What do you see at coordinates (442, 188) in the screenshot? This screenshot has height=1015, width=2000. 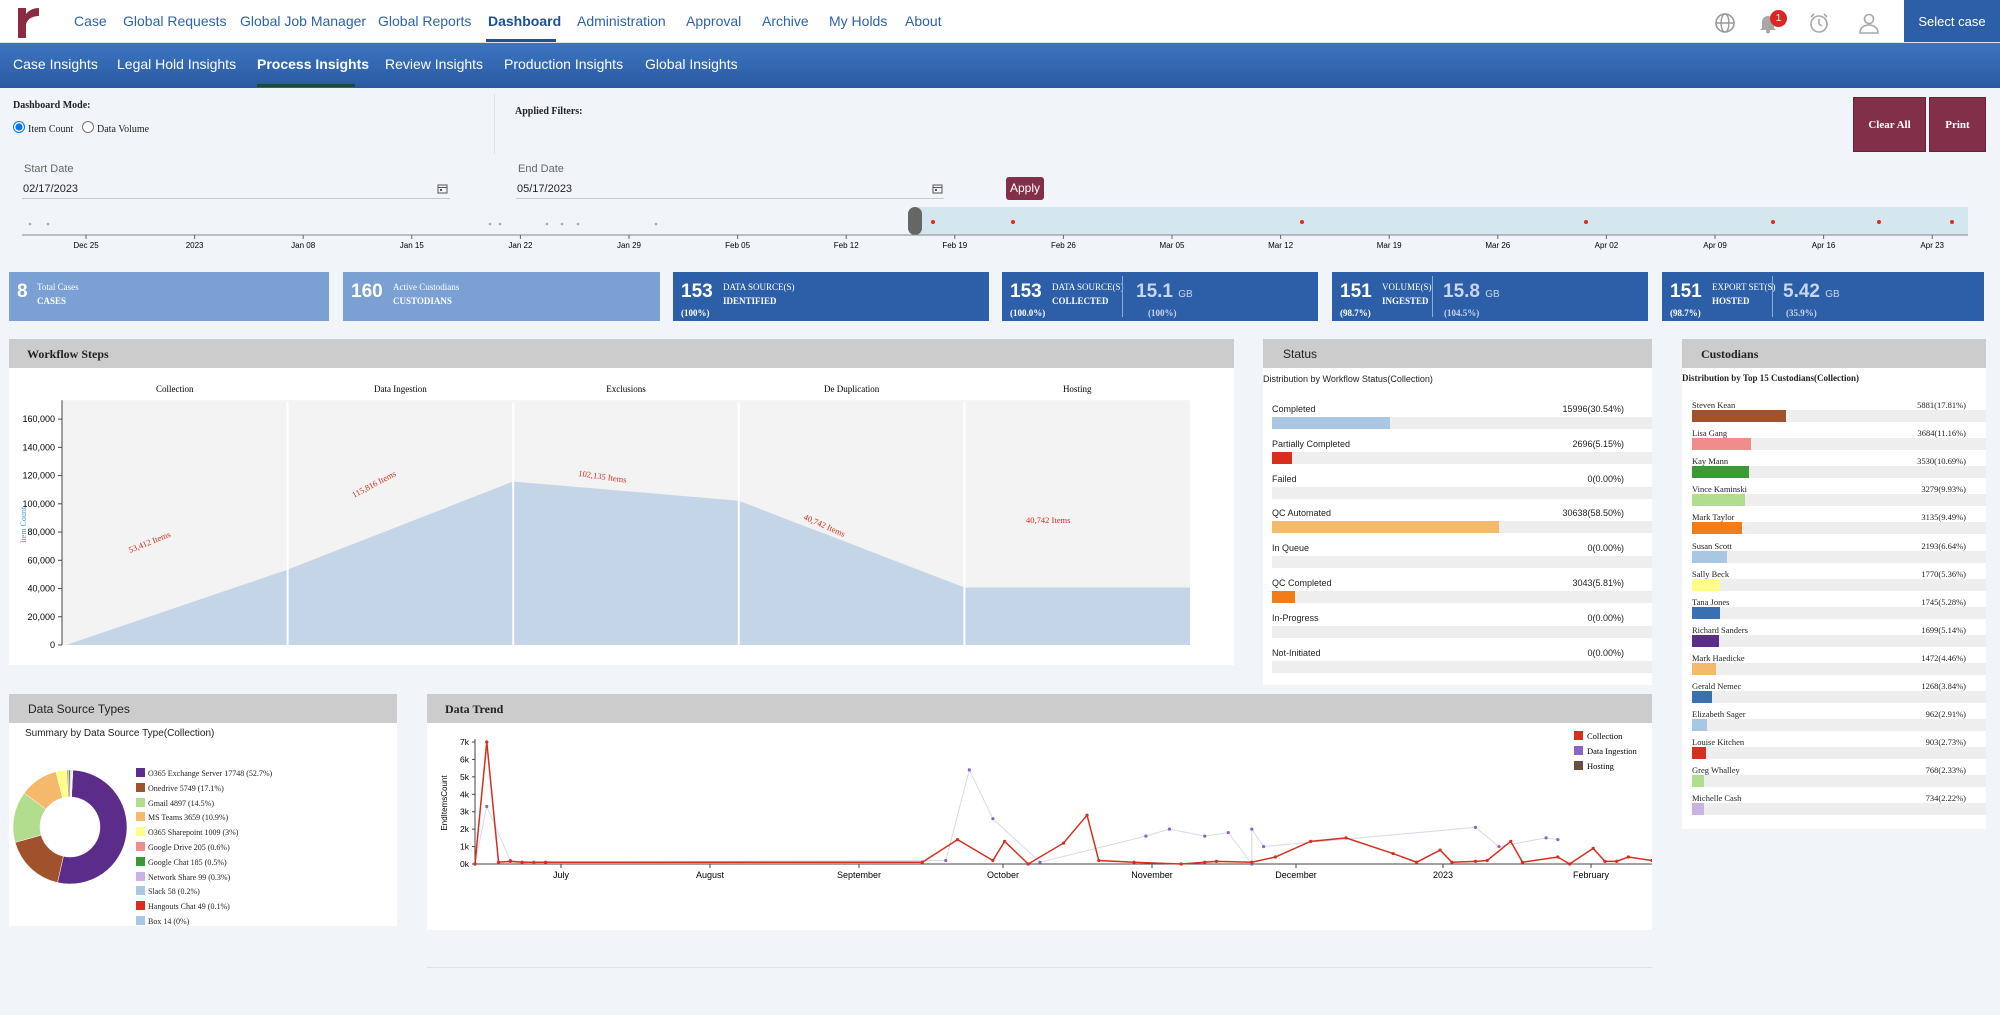 I see `start-calendar-icon` at bounding box center [442, 188].